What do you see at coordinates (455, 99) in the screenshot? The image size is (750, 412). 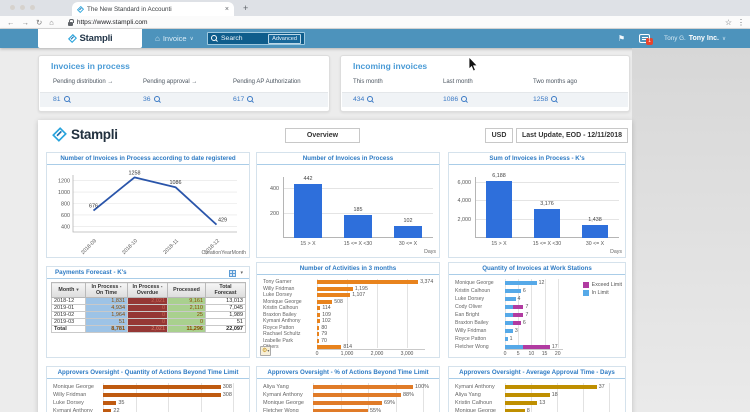 I see `metric-value-link: 1086` at bounding box center [455, 99].